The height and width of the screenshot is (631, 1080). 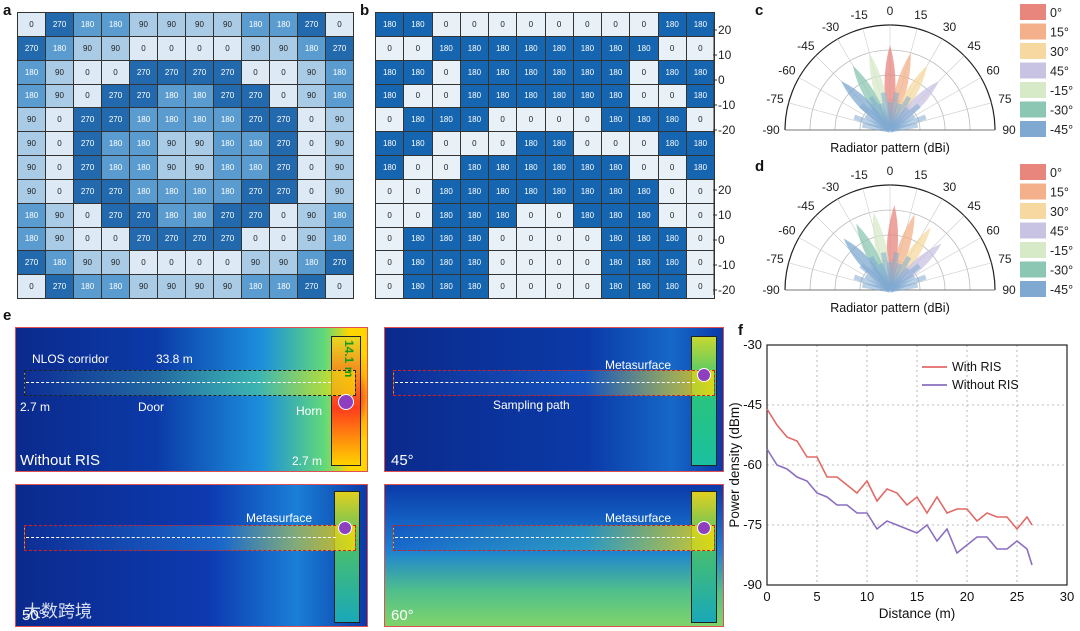 I want to click on angle-tick-label: 0, so click(x=890, y=11).